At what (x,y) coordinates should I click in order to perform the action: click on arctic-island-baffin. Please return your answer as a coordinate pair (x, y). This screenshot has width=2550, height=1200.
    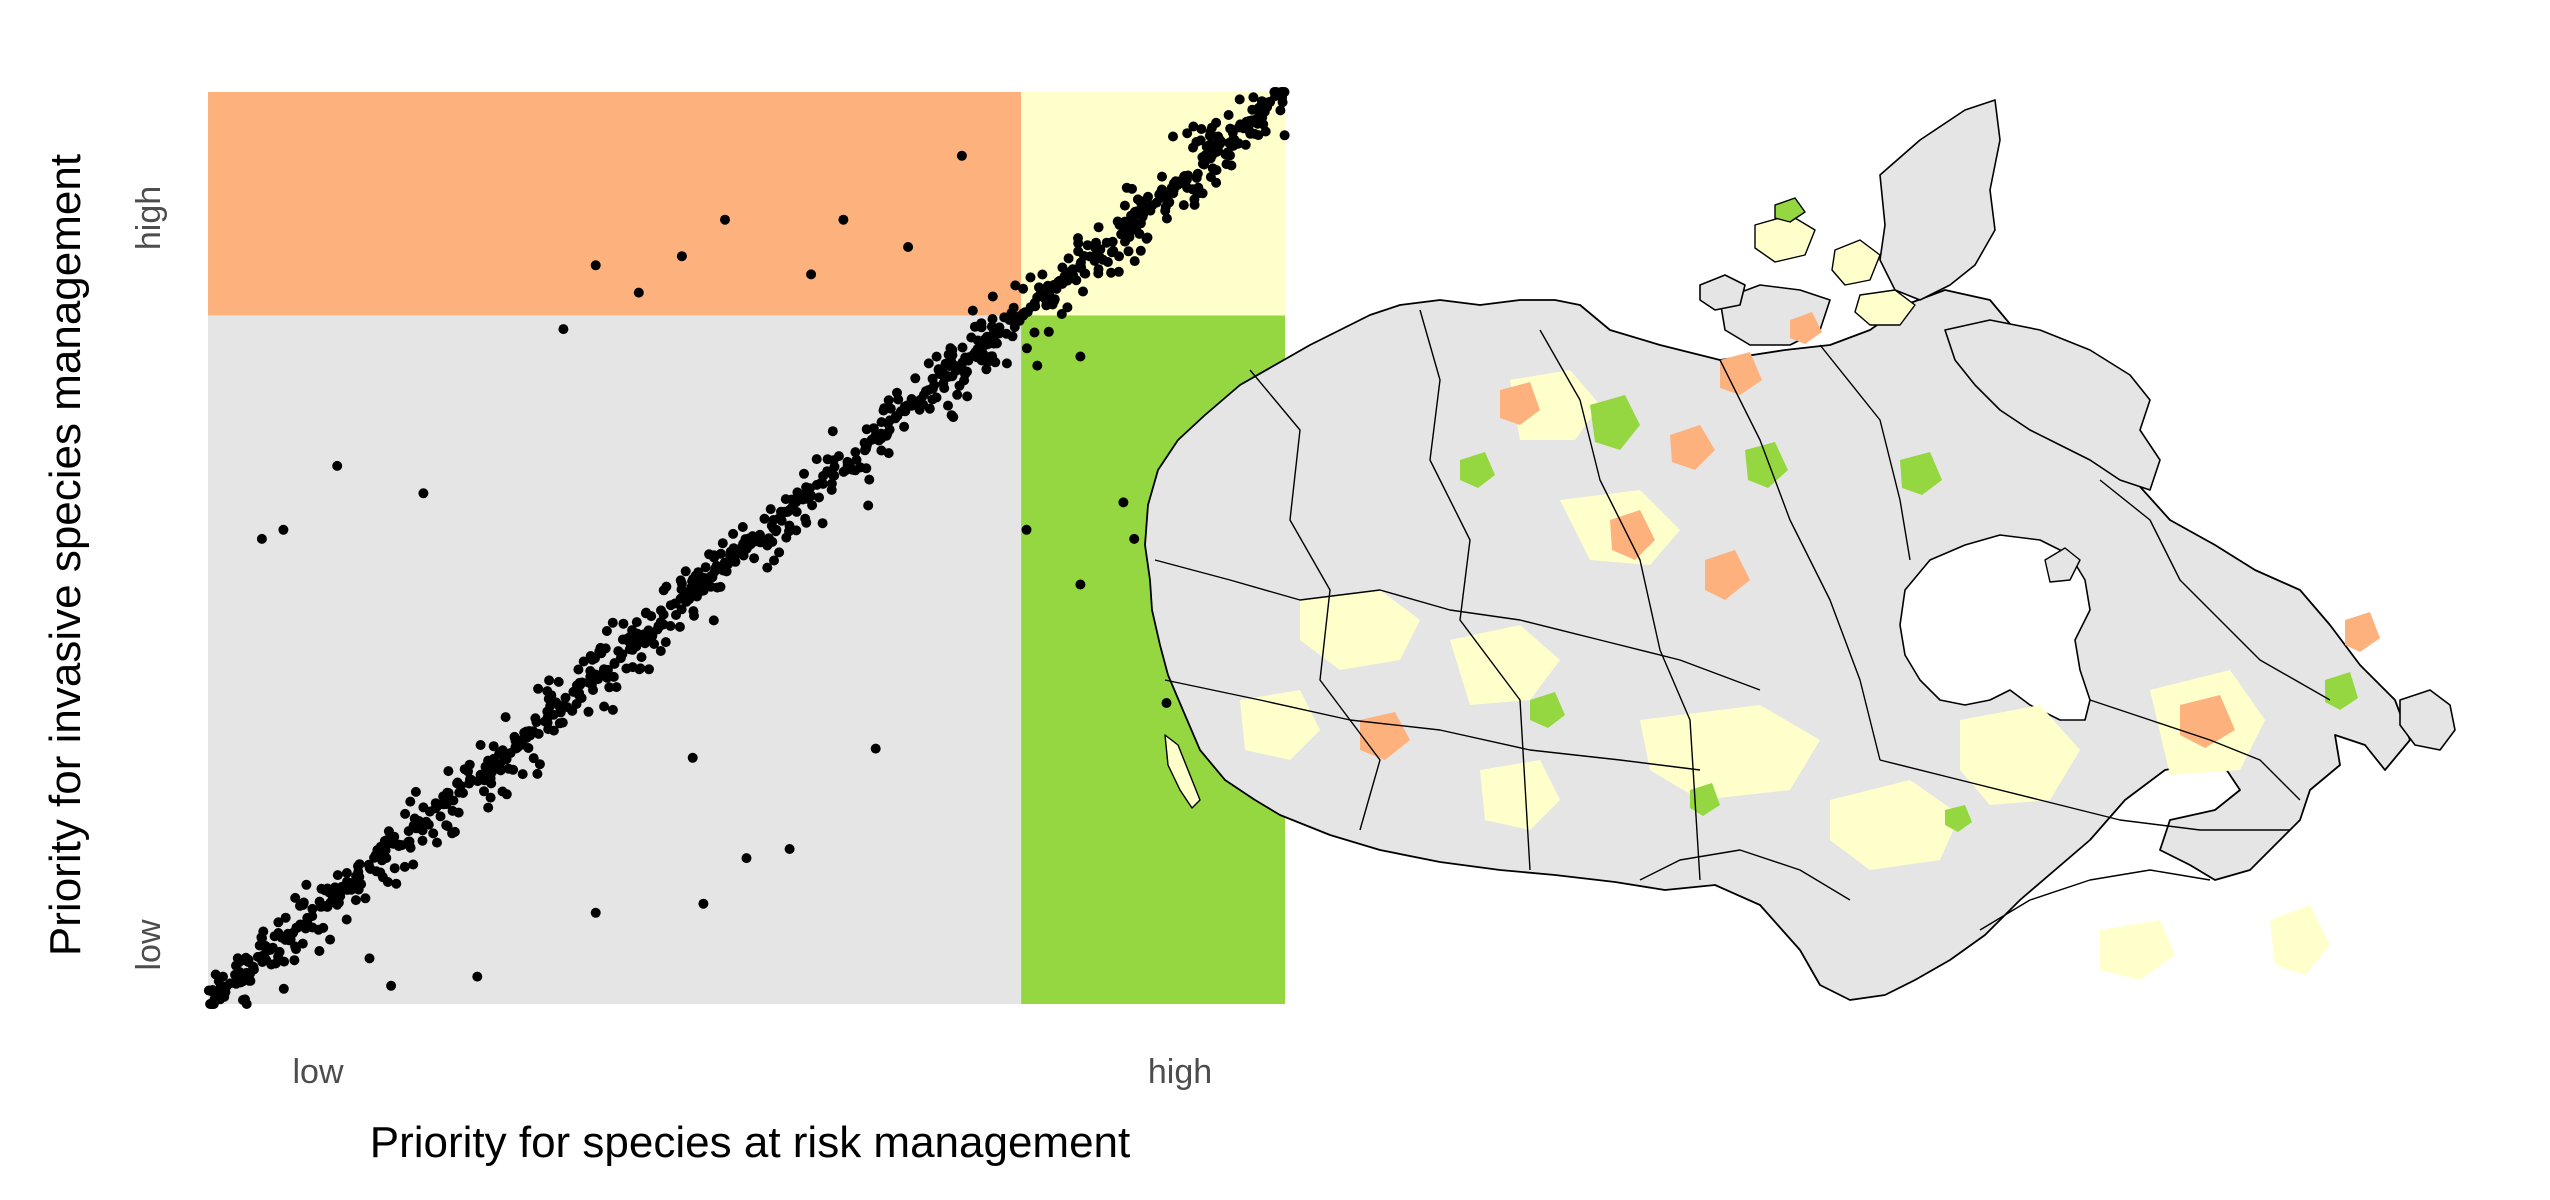
    Looking at the image, I should click on (2052, 405).